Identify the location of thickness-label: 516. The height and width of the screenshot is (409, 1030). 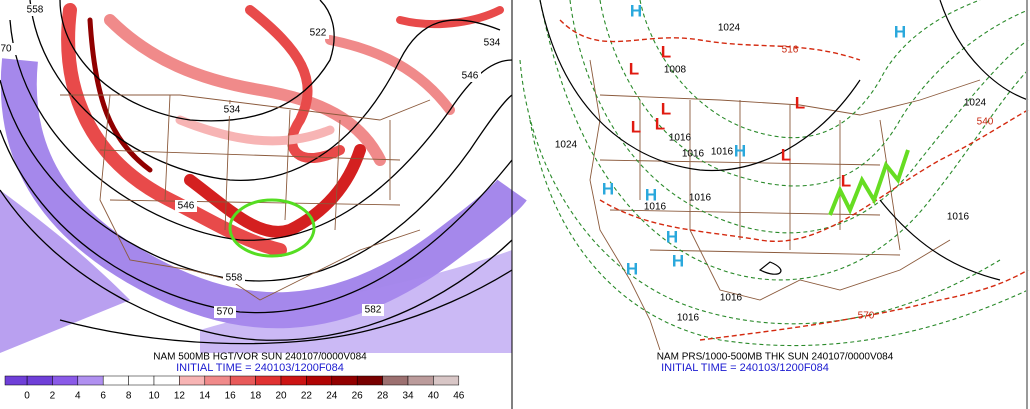
(790, 50).